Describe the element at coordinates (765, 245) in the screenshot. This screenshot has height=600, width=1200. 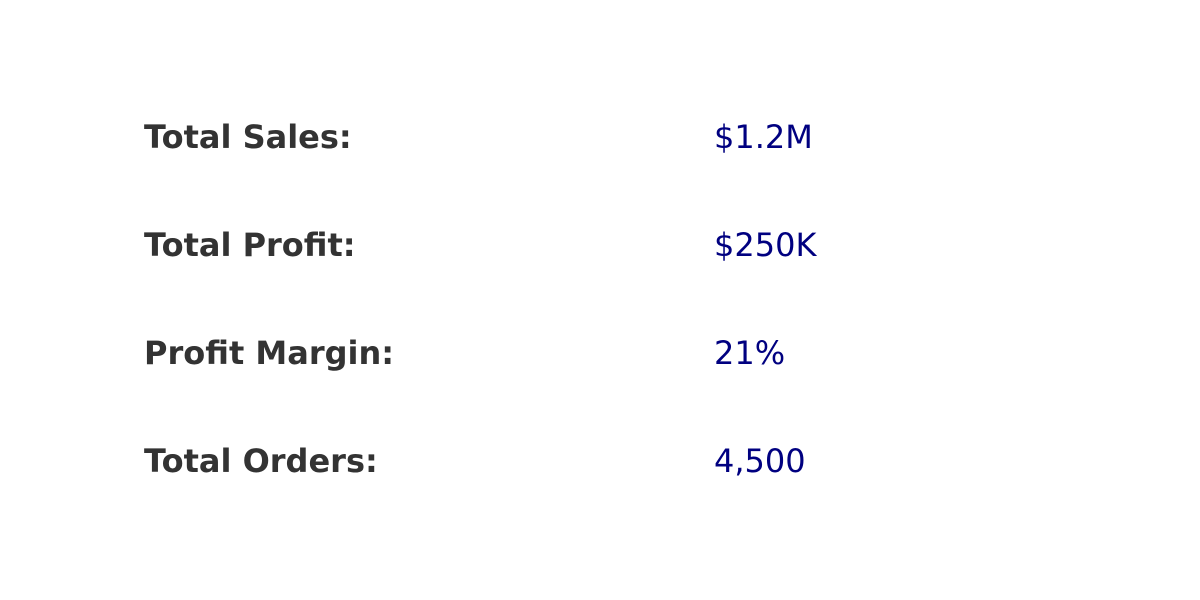
I see `kpi-value: $250K` at that location.